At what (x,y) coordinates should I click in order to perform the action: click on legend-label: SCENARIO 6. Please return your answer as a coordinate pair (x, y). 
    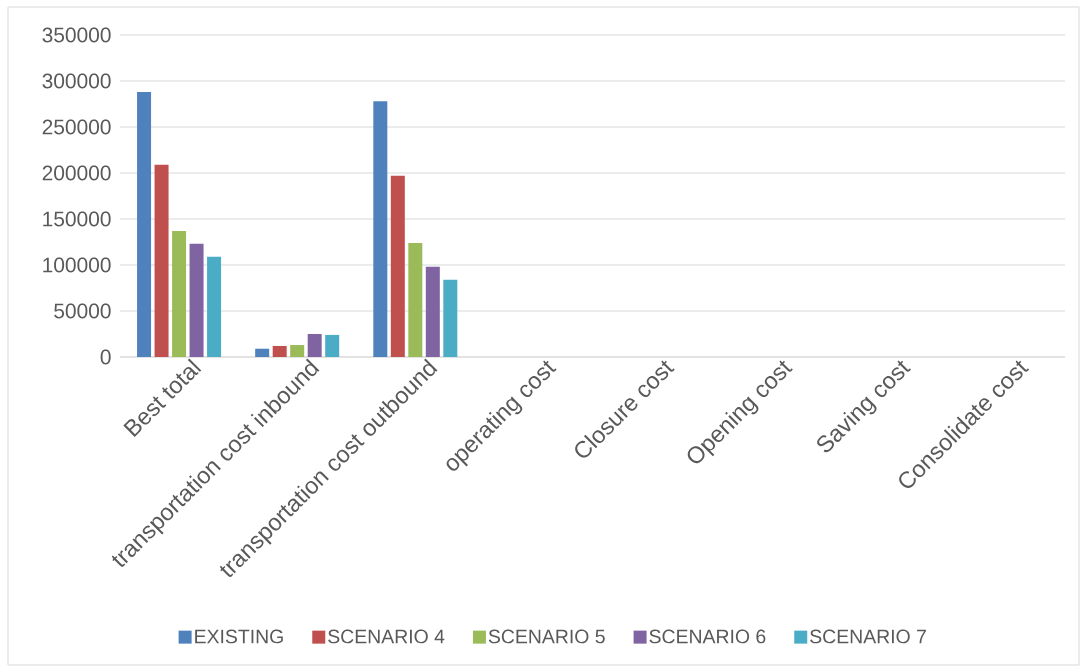
    Looking at the image, I should click on (707, 636).